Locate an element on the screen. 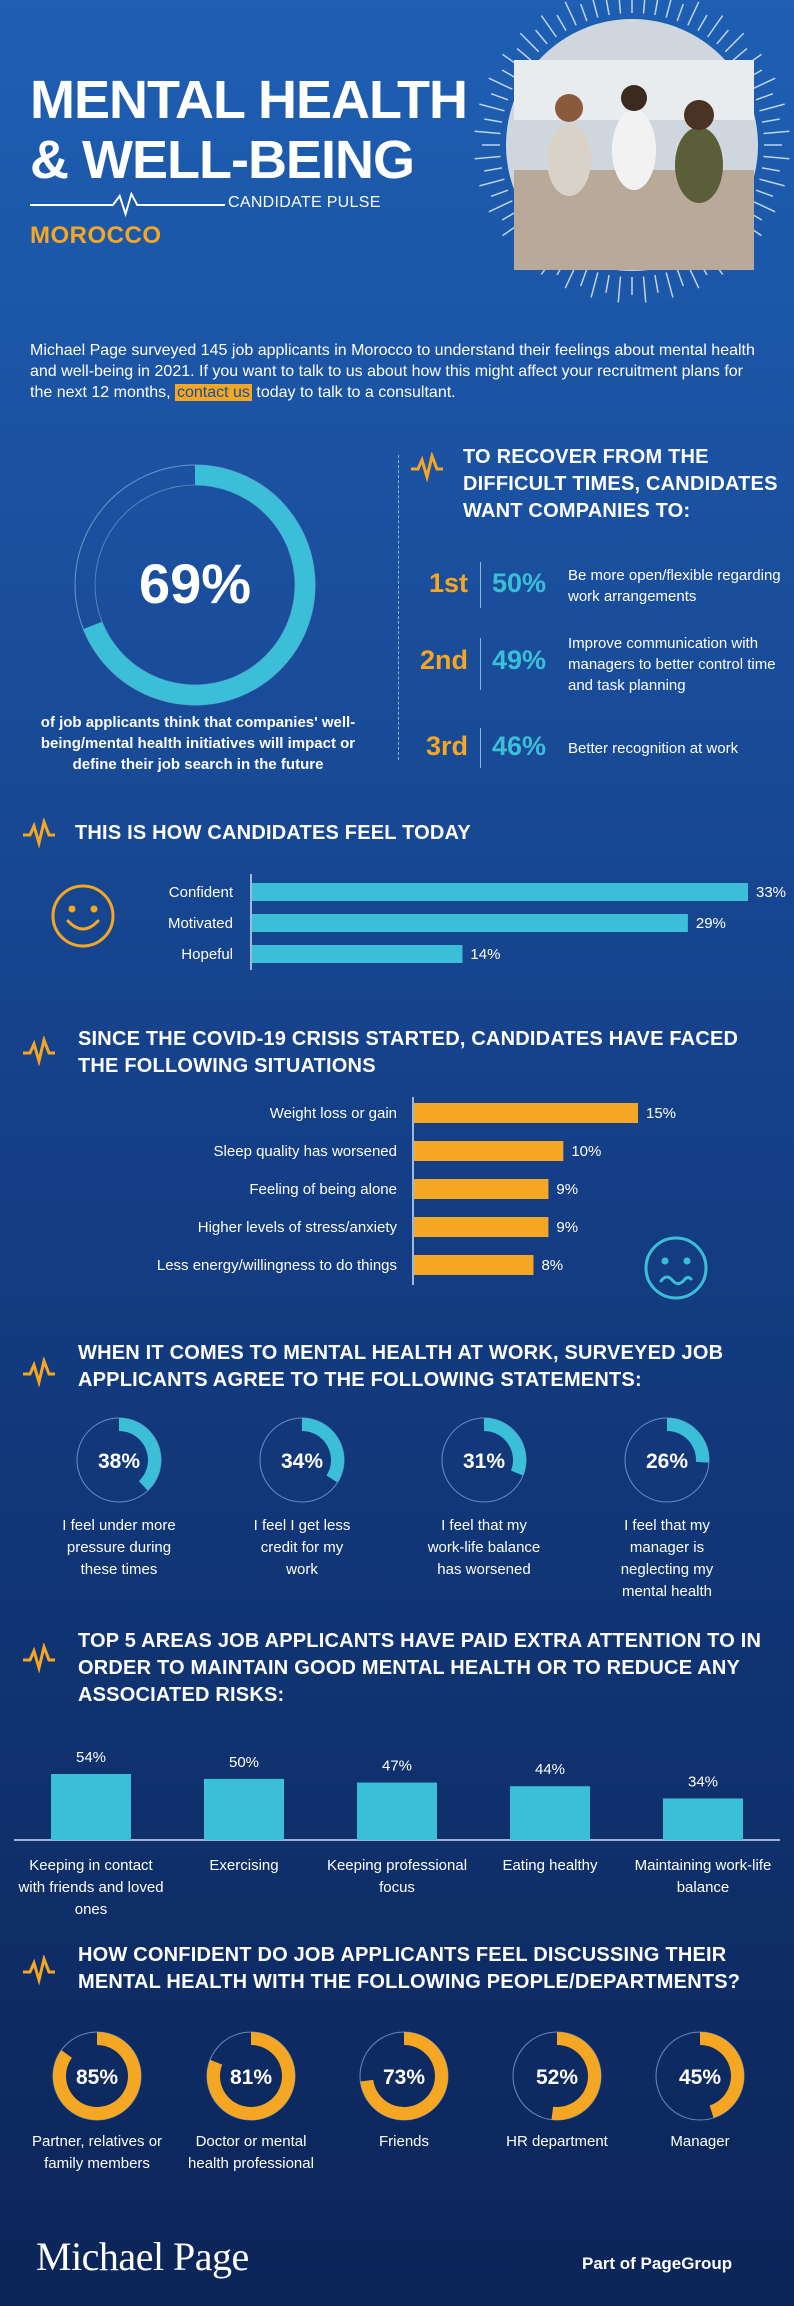 This screenshot has width=794, height=2306. confidence-label: Partner, relatives or is located at coordinates (97, 2141).